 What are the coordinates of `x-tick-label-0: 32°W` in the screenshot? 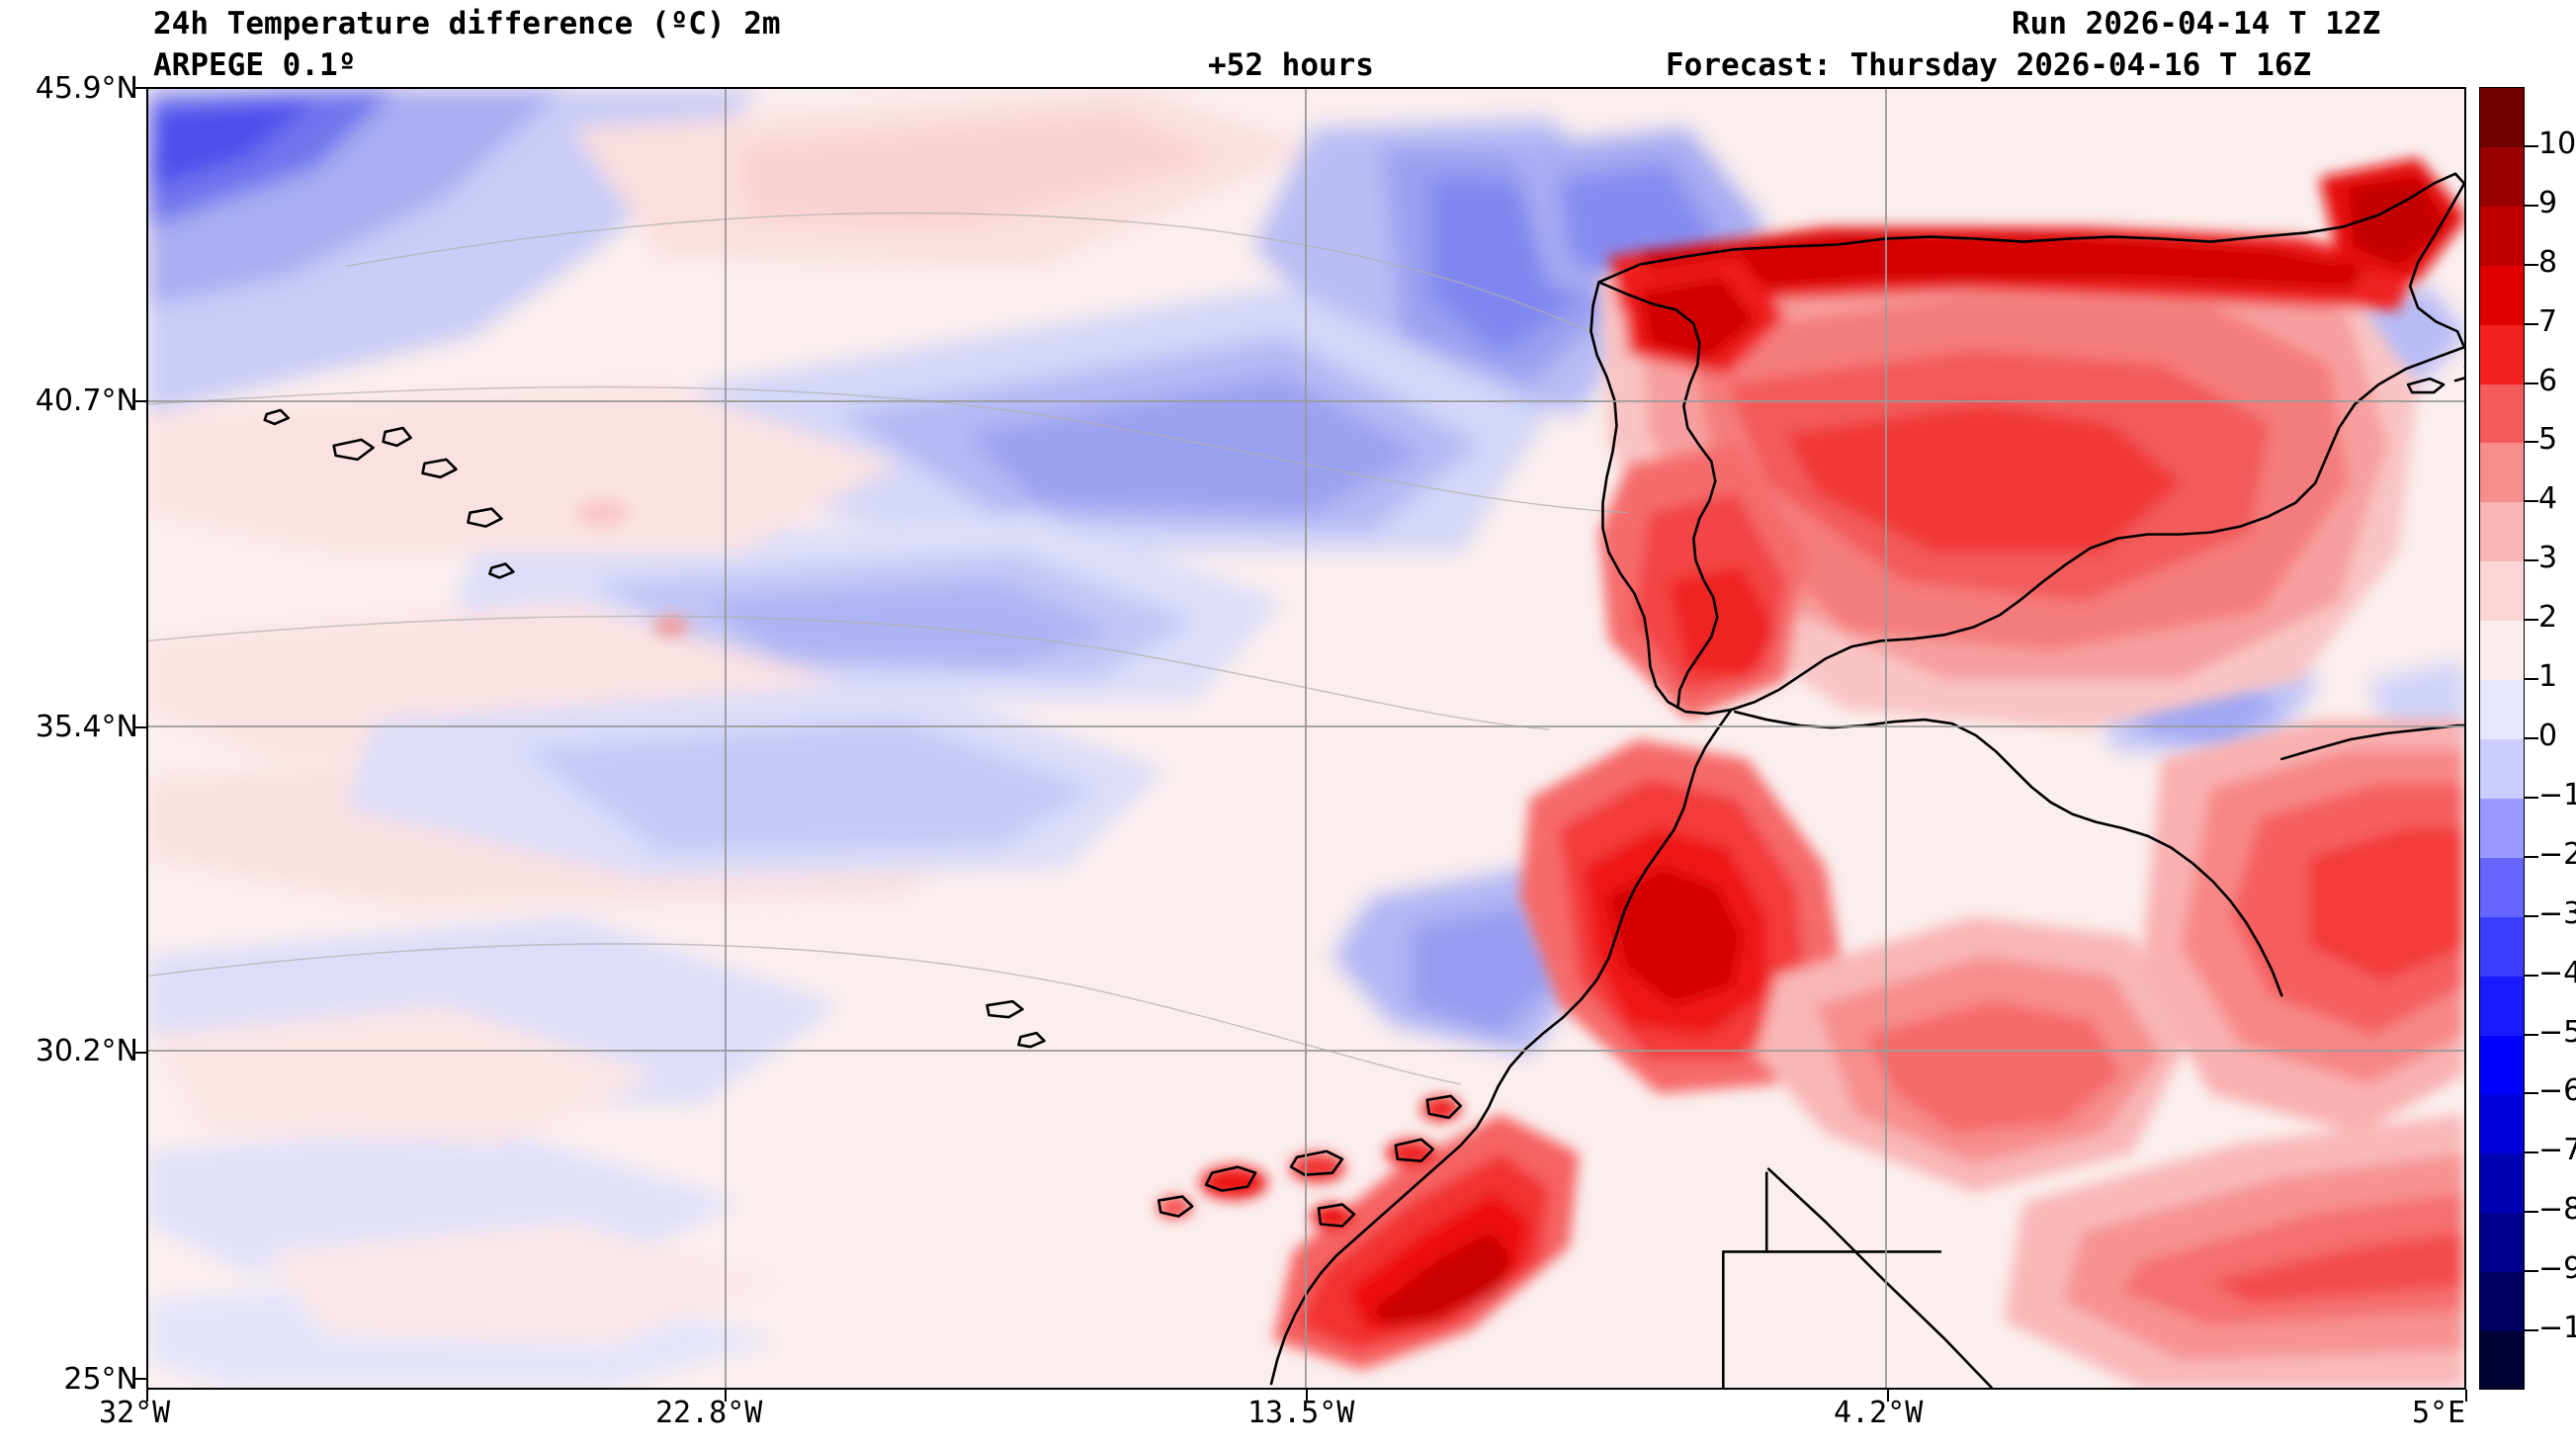 It's located at (135, 1413).